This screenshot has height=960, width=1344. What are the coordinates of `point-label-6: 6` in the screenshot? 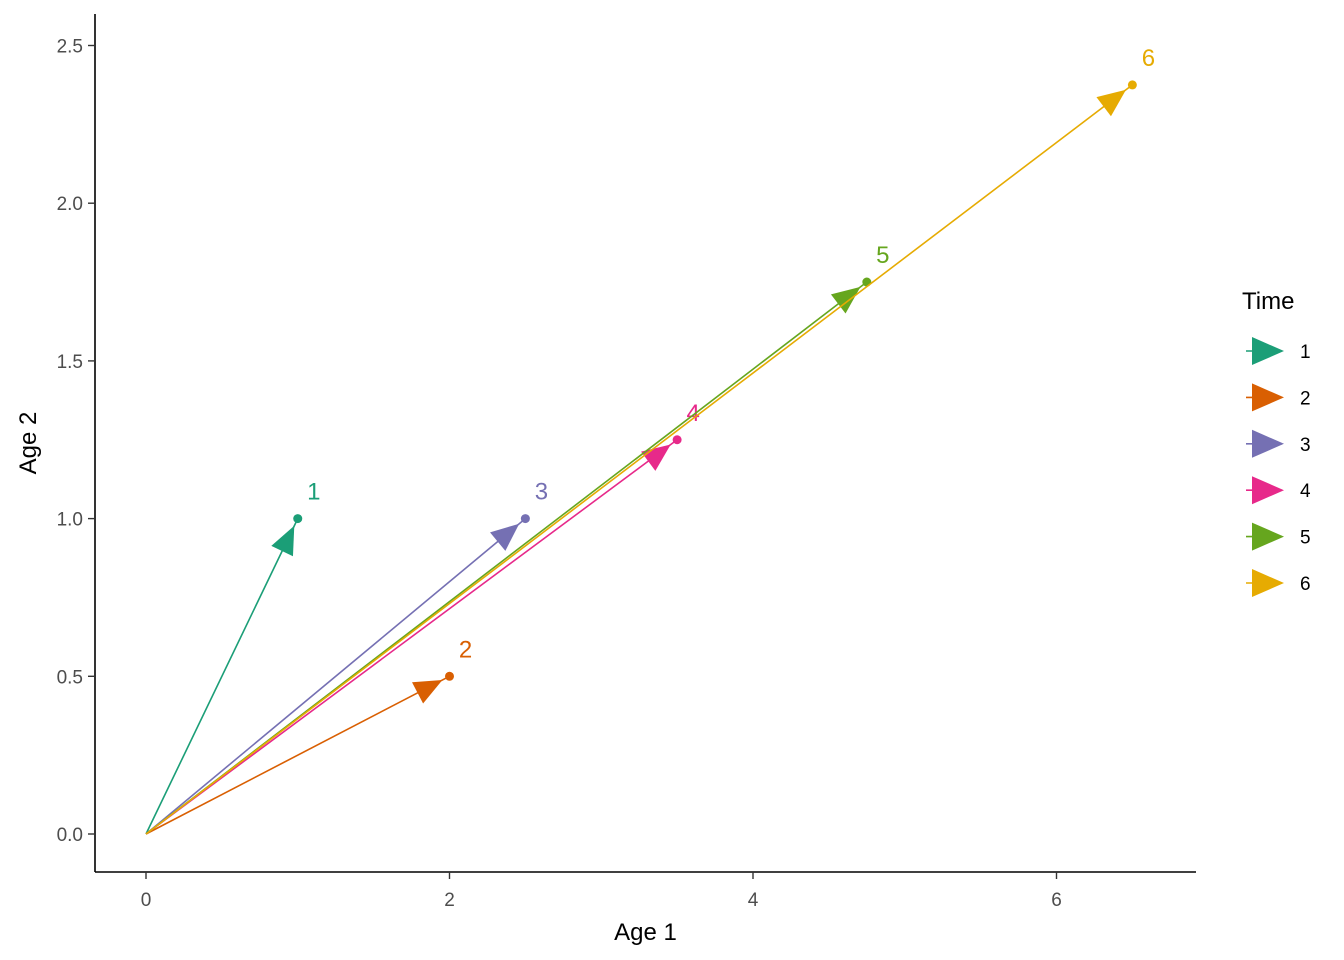 It's located at (1148, 58).